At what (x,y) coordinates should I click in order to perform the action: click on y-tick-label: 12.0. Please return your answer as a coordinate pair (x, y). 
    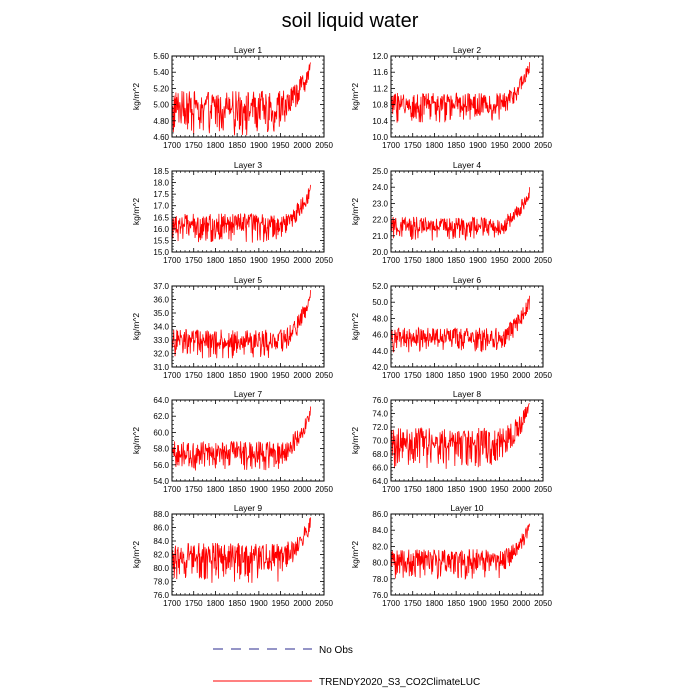
    Looking at the image, I should click on (380, 56).